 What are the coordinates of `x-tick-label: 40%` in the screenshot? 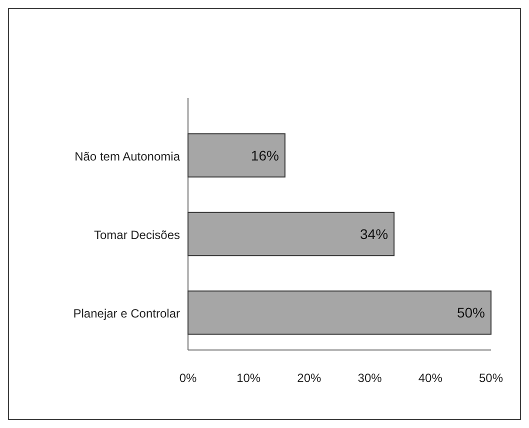 It's located at (430, 378).